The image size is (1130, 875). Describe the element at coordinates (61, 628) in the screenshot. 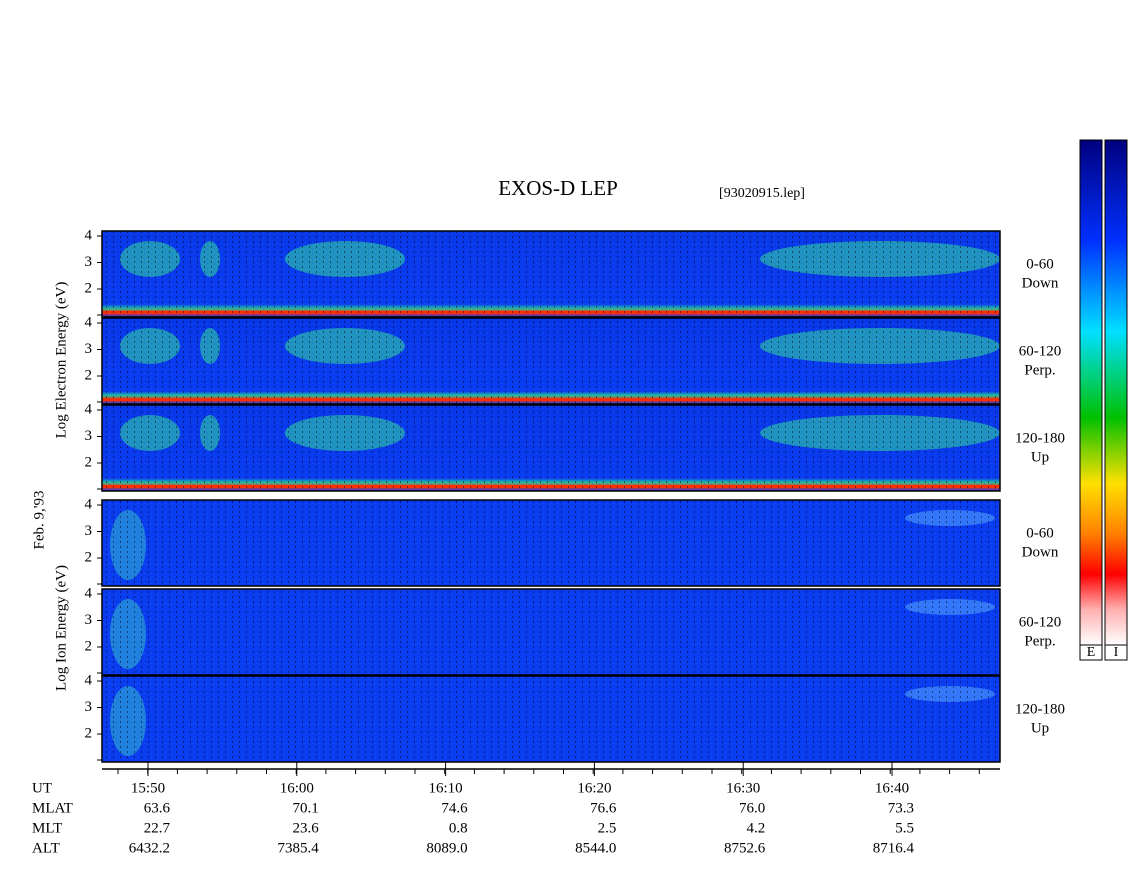

I see `ion-axis-label: Log Ion Energy (eV)` at that location.